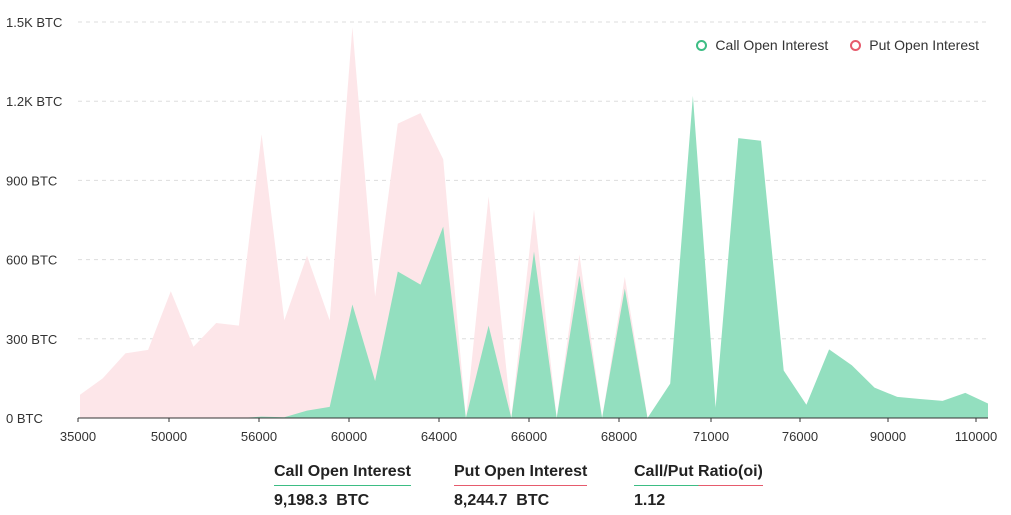  What do you see at coordinates (349, 436) in the screenshot?
I see `x-tick-label: 60000` at bounding box center [349, 436].